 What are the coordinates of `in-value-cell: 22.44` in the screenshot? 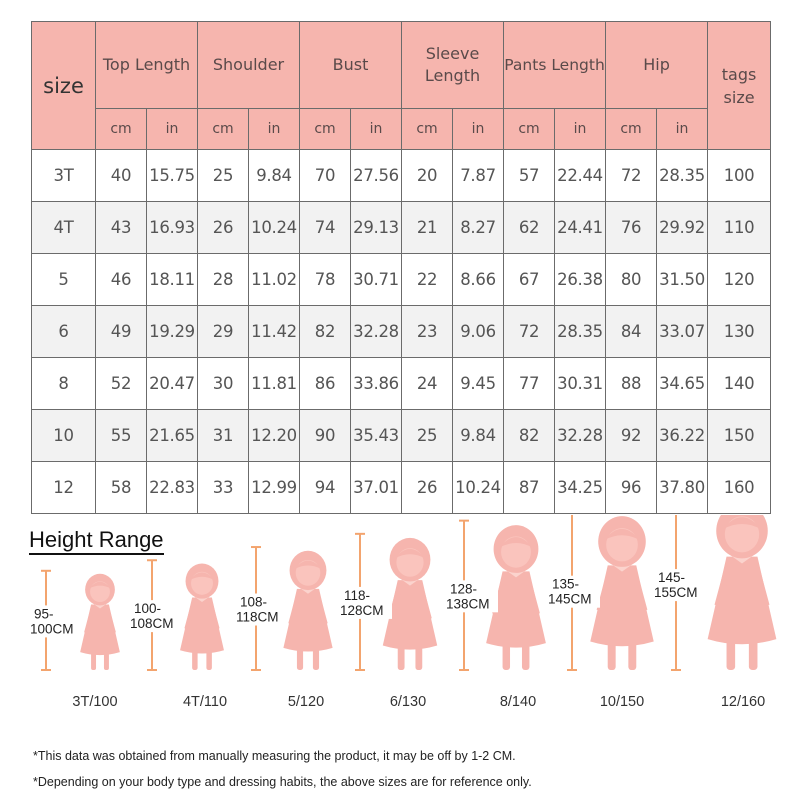 It's located at (580, 175).